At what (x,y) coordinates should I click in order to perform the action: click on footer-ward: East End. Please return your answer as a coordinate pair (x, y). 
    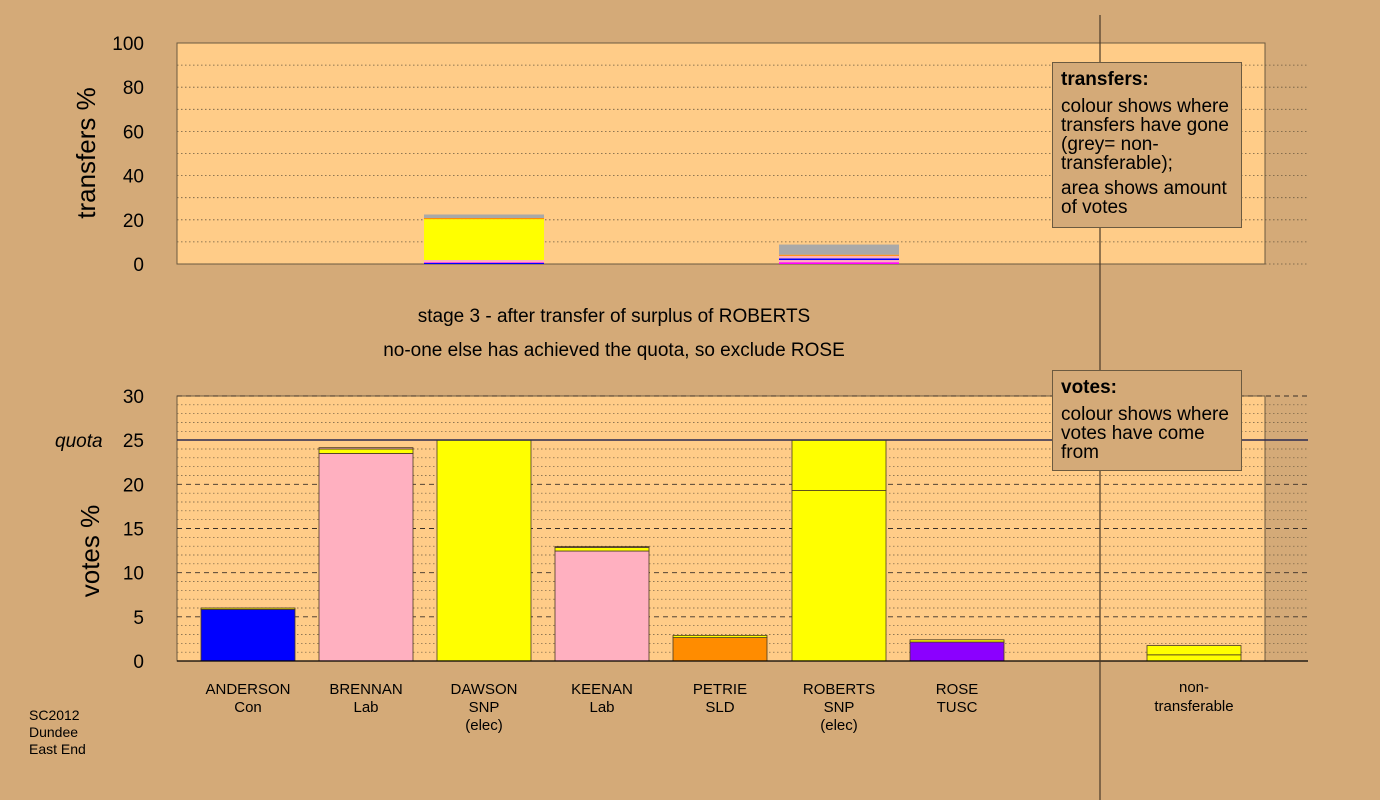
    Looking at the image, I should click on (57, 749).